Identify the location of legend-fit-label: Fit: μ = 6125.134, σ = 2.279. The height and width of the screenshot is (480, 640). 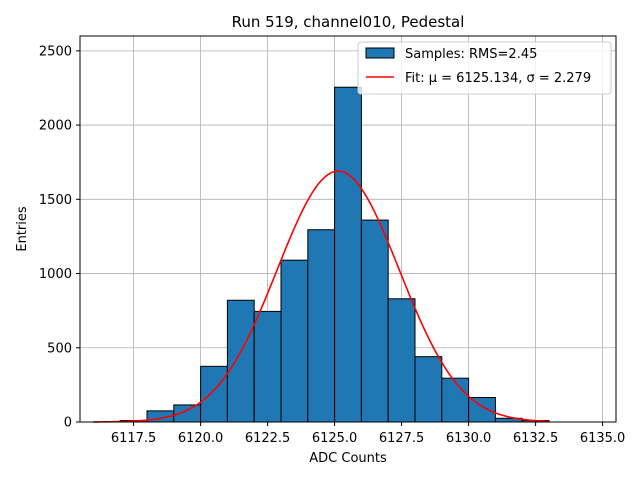
(498, 78).